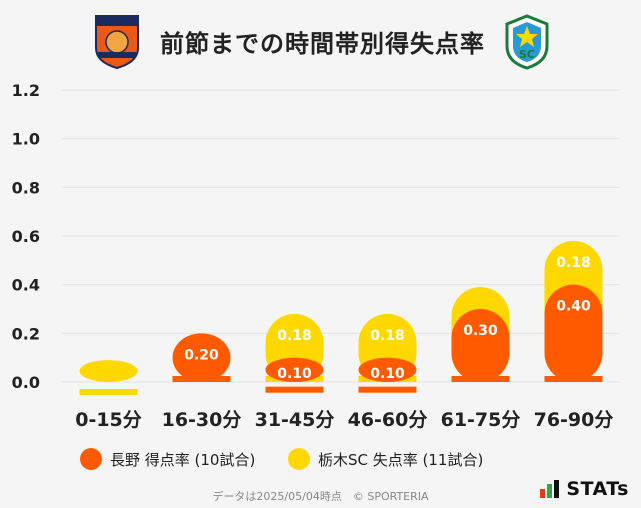  What do you see at coordinates (201, 355) in the screenshot?
I see `data-label-nagano: 0.20` at bounding box center [201, 355].